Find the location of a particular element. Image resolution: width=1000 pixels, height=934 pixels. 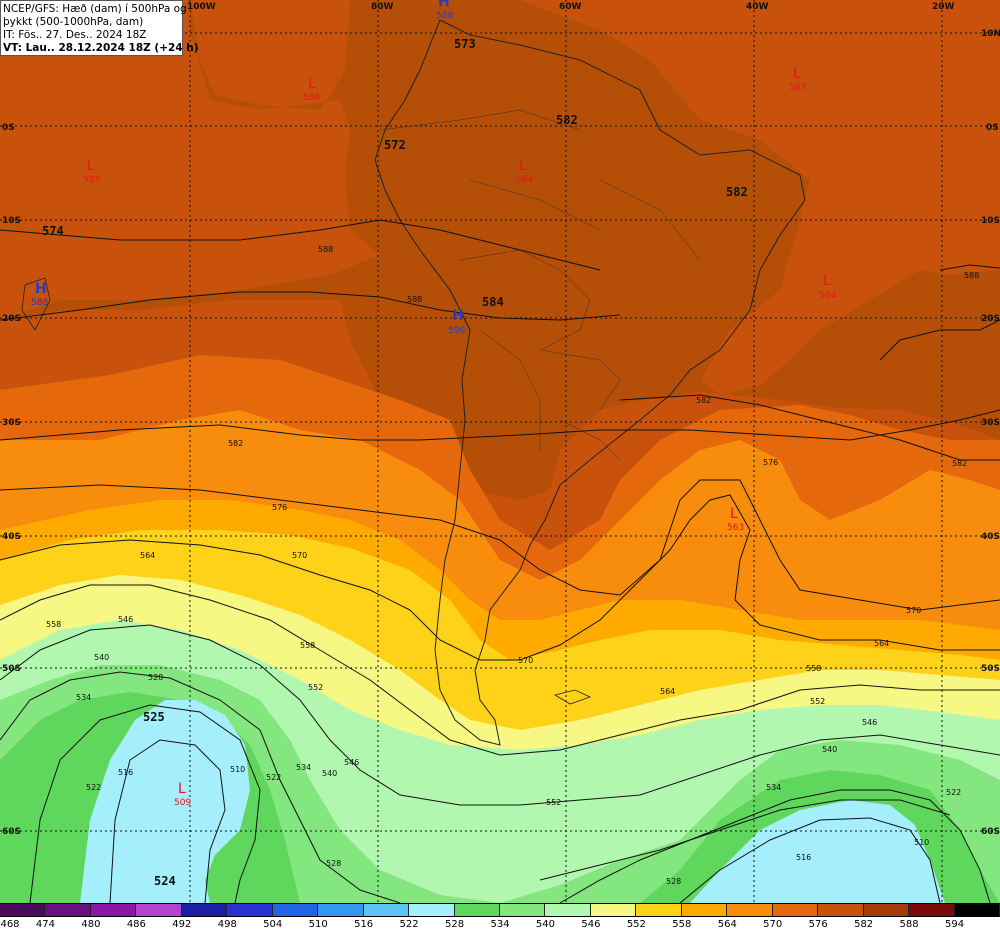

lon-label-20w: 20W is located at coordinates (943, 7).